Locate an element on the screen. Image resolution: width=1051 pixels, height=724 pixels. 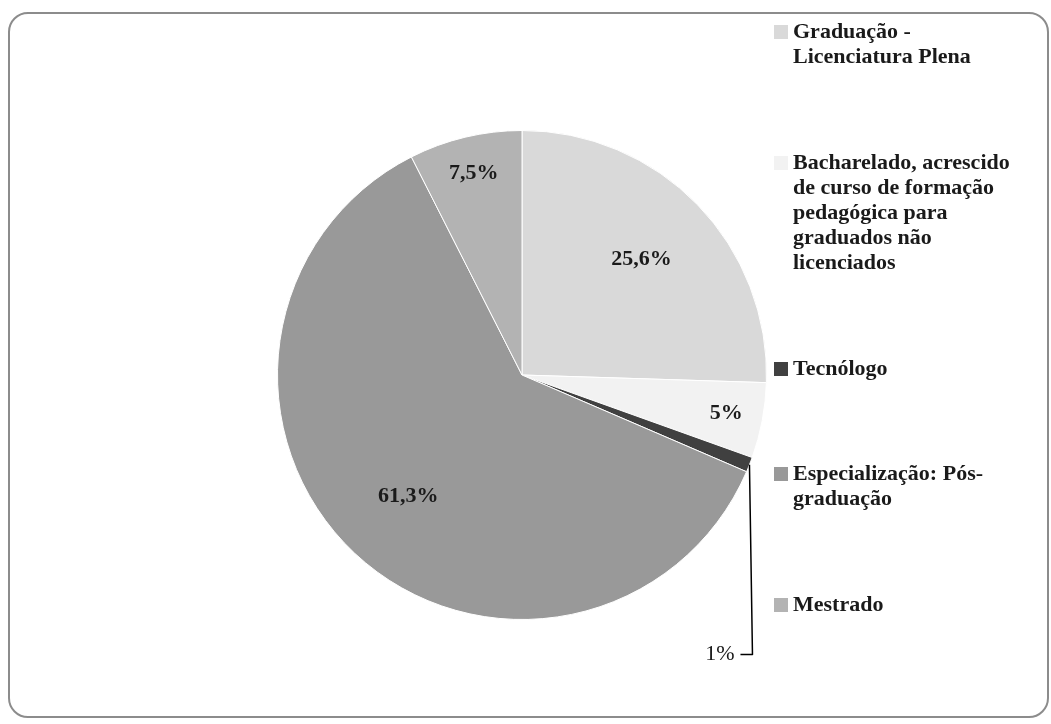
legend-label: Graduação - Licenciatura Plena is located at coordinates (882, 43).